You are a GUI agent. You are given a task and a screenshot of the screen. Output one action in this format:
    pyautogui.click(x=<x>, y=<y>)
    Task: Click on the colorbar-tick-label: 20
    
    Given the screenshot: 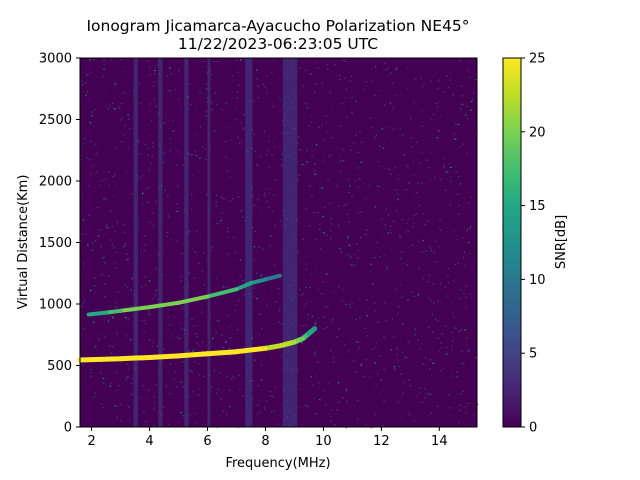 What is the action you would take?
    pyautogui.click(x=537, y=132)
    